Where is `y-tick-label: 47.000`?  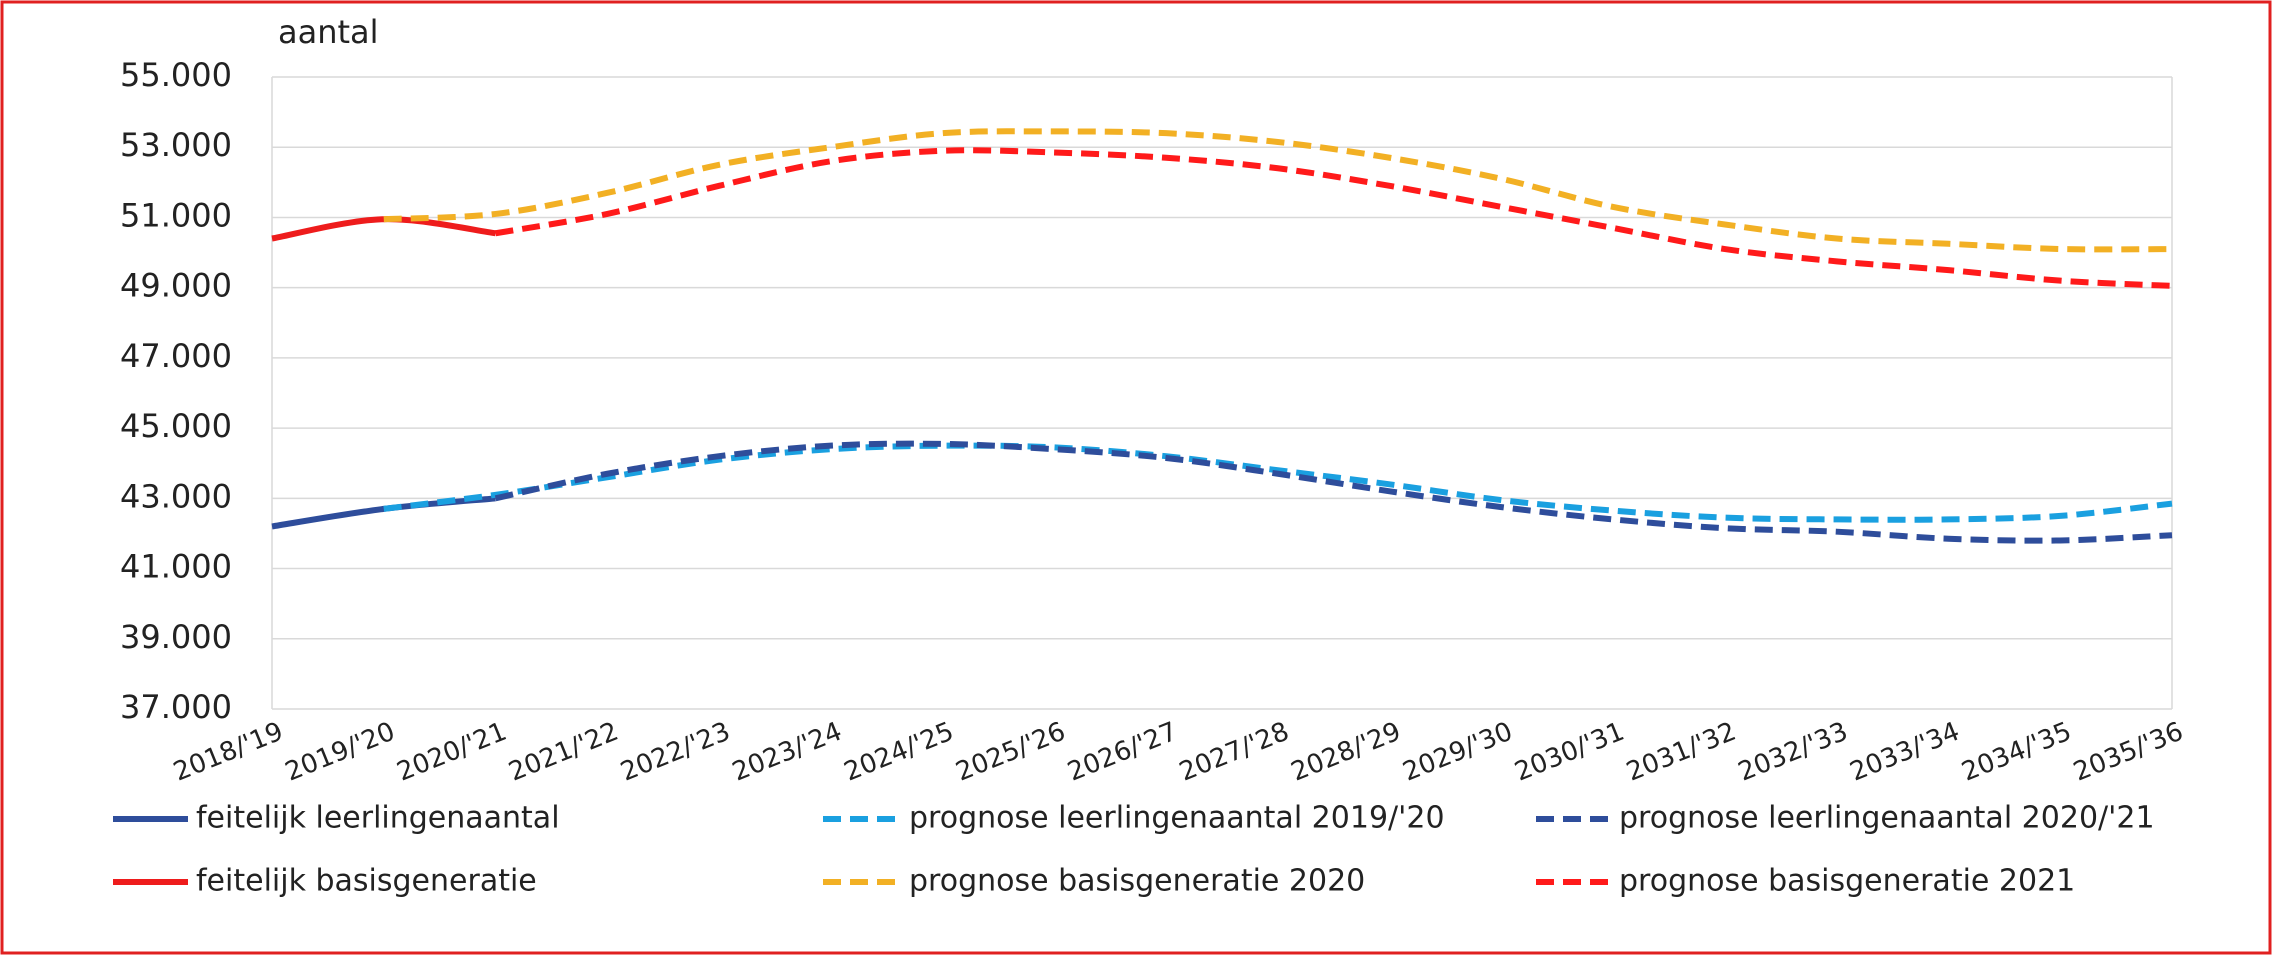
y-tick-label: 47.000 is located at coordinates (176, 356).